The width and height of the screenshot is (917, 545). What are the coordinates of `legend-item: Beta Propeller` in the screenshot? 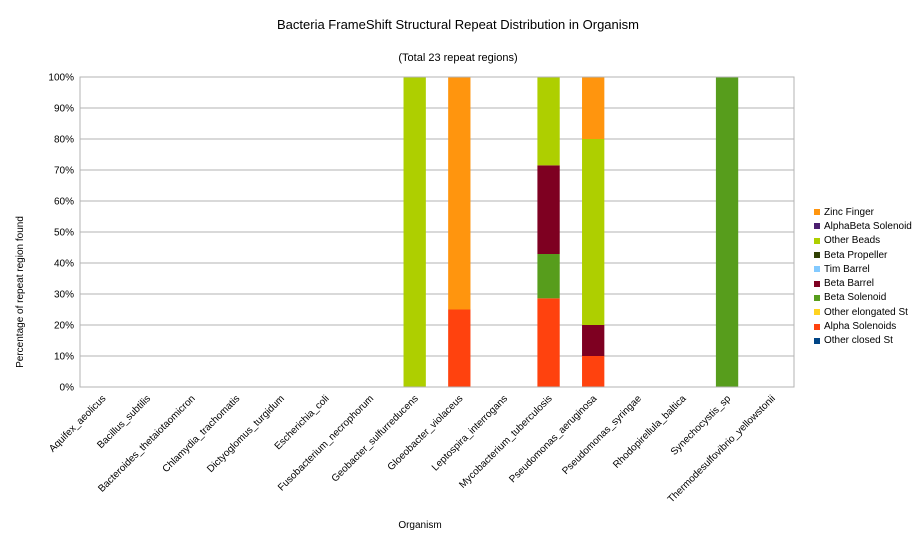 It's located at (863, 255).